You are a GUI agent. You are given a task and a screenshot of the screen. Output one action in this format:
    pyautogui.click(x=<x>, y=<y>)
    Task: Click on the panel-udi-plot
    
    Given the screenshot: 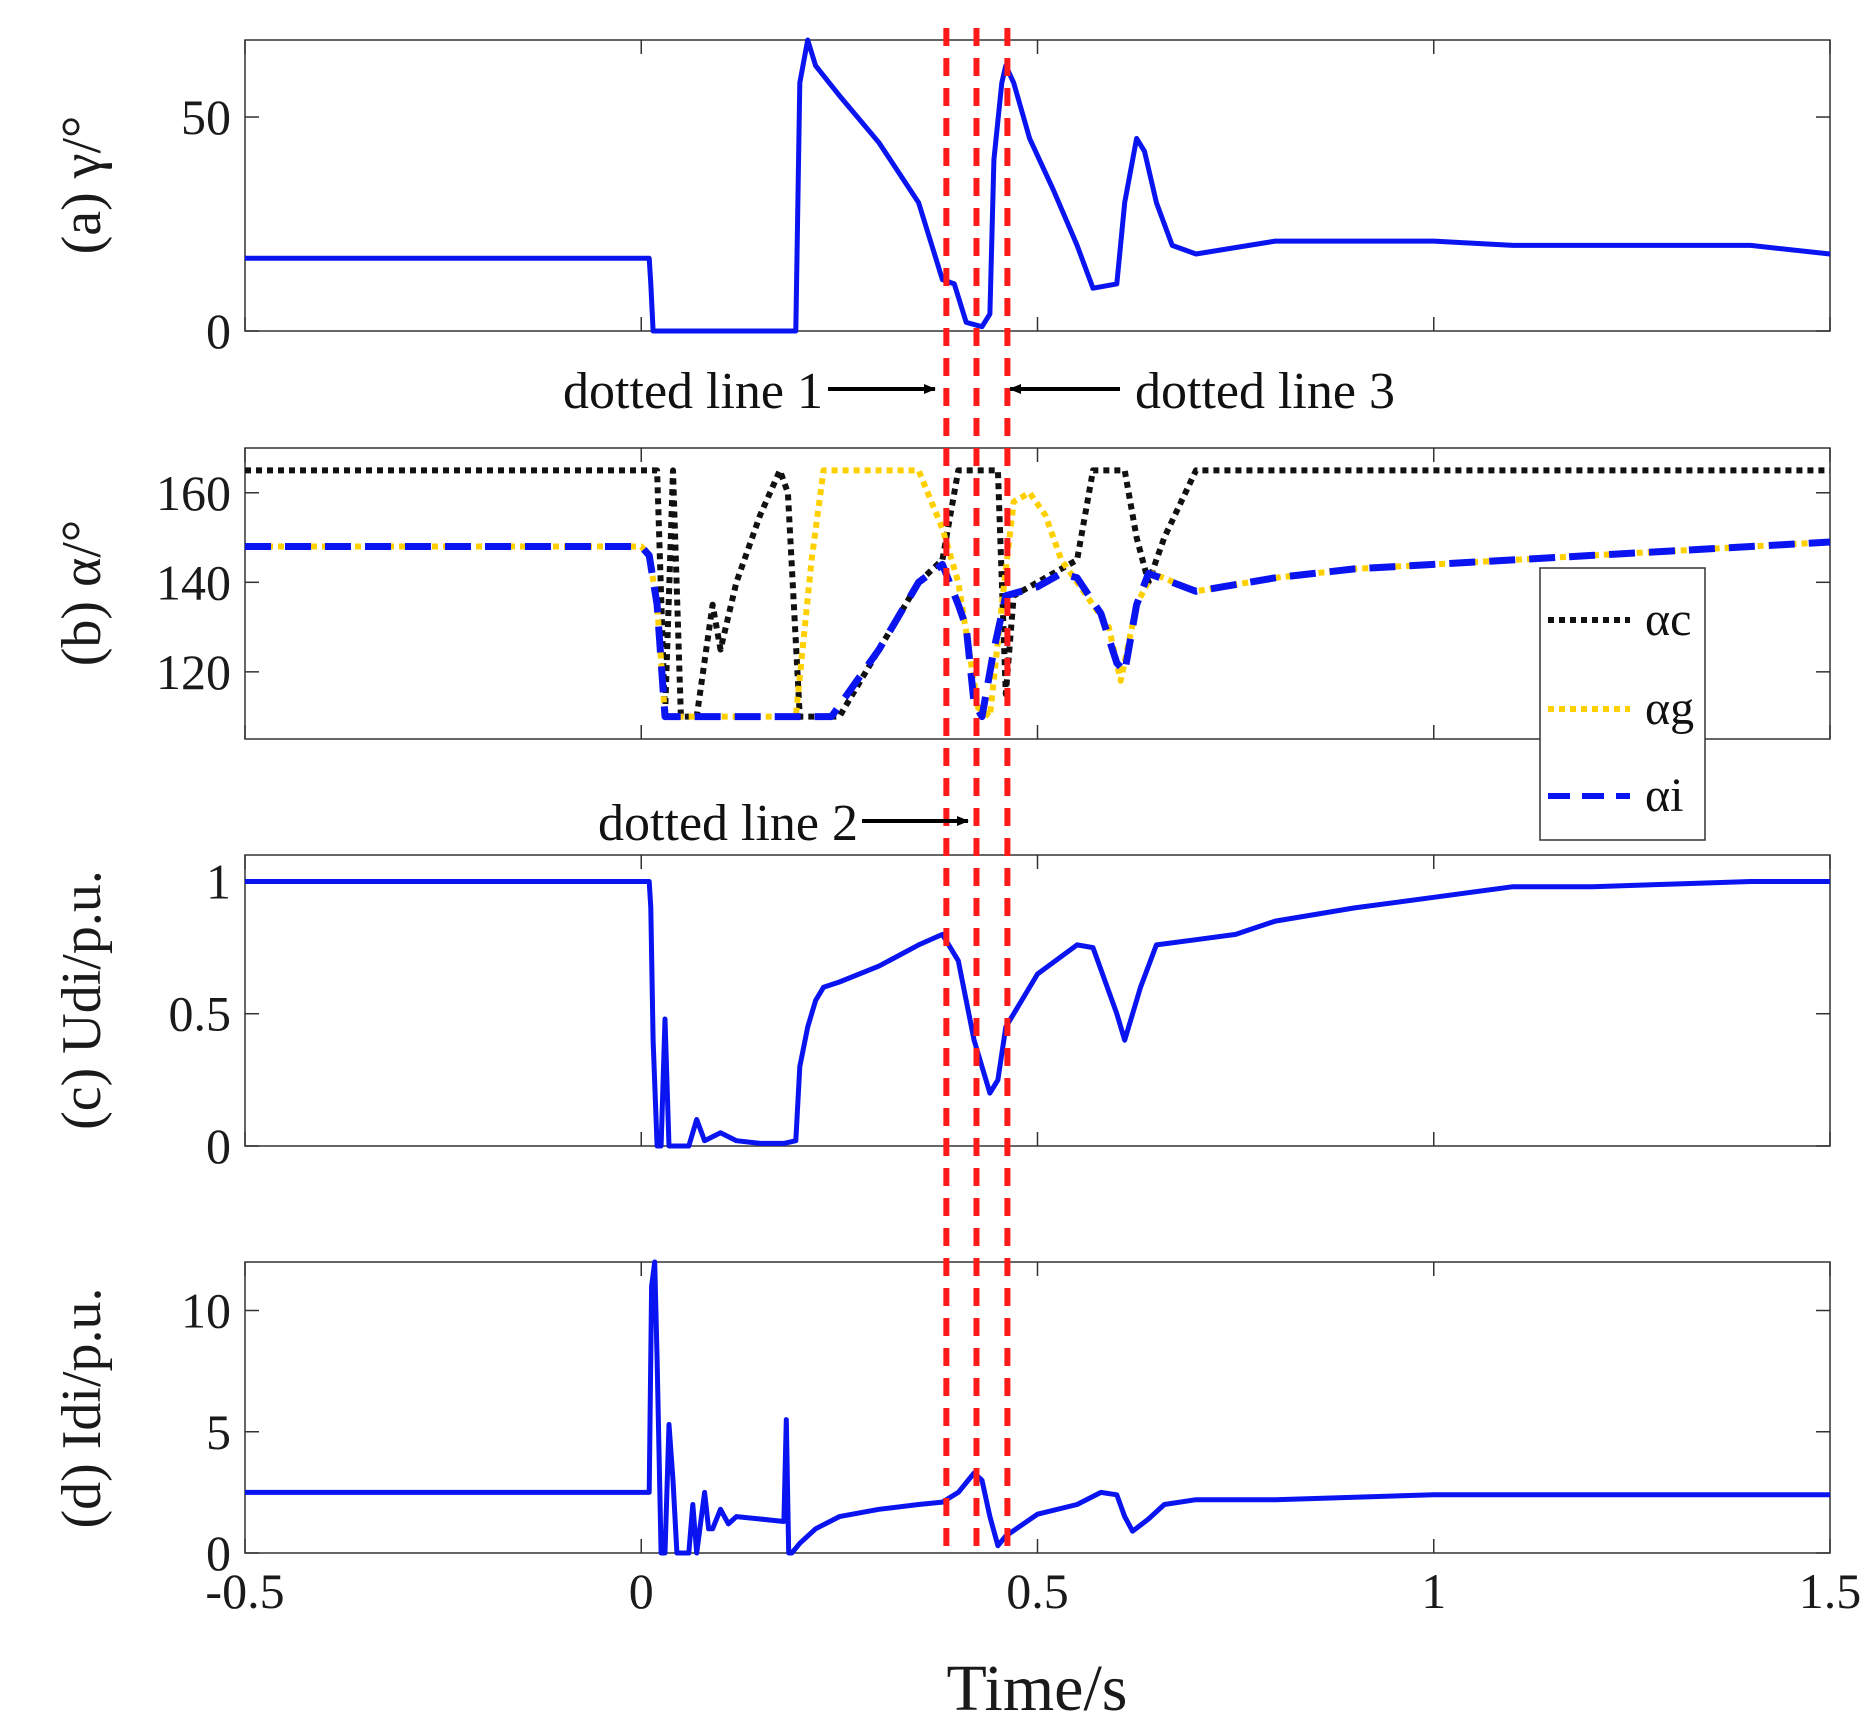 What is the action you would take?
    pyautogui.click(x=1037, y=1014)
    